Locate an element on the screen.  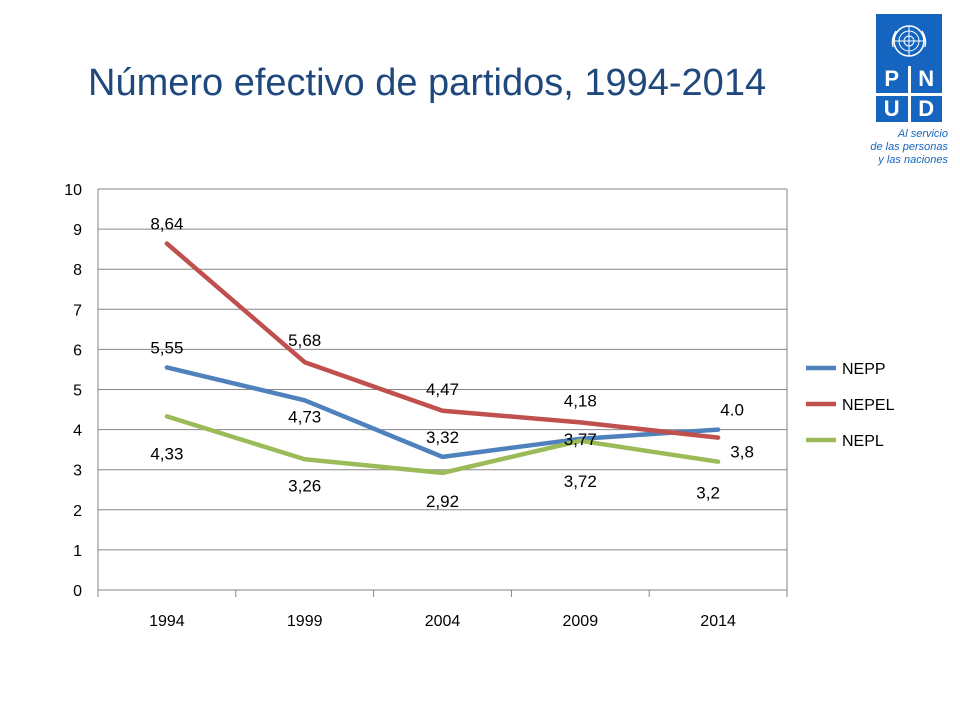
logo-letter: N is located at coordinates (926, 79).